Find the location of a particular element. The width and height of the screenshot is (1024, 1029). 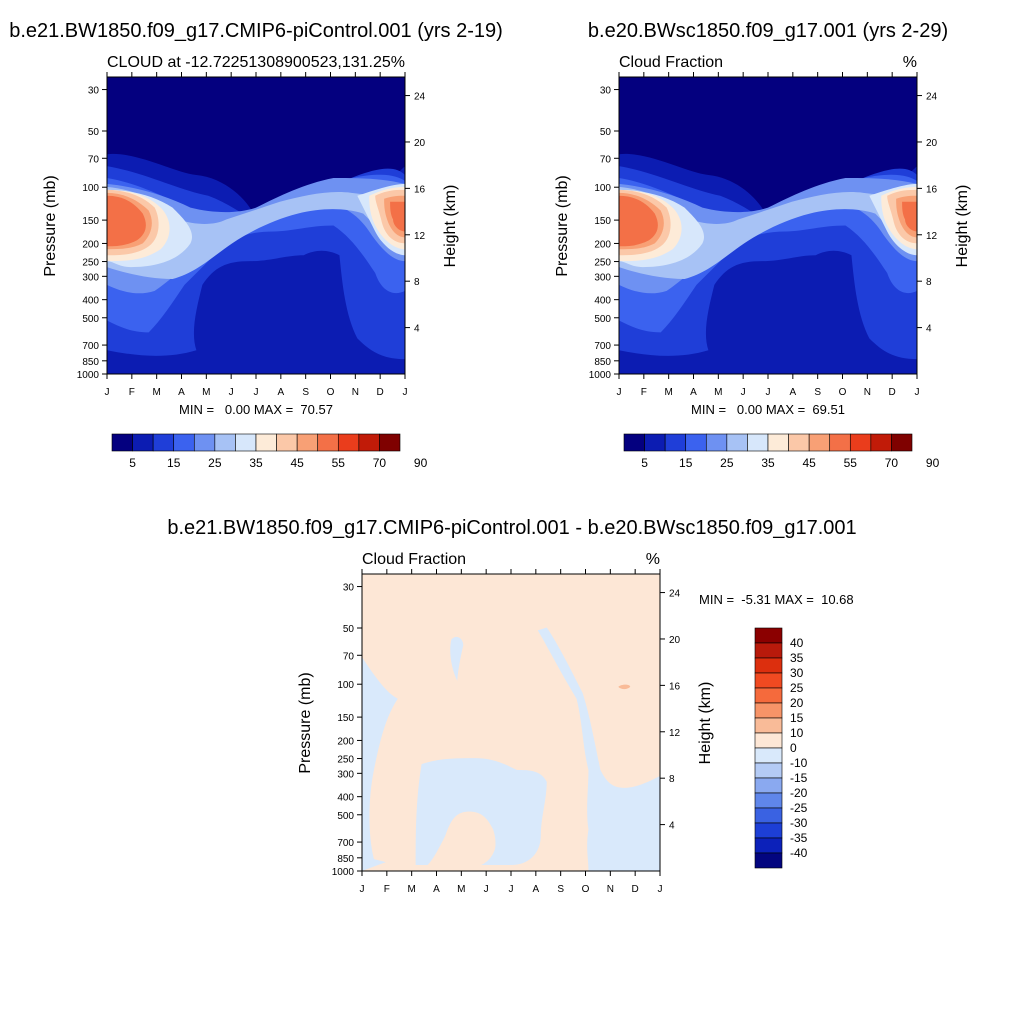

panel-1-ylabel: Pressure (mb) is located at coordinates (50, 225).